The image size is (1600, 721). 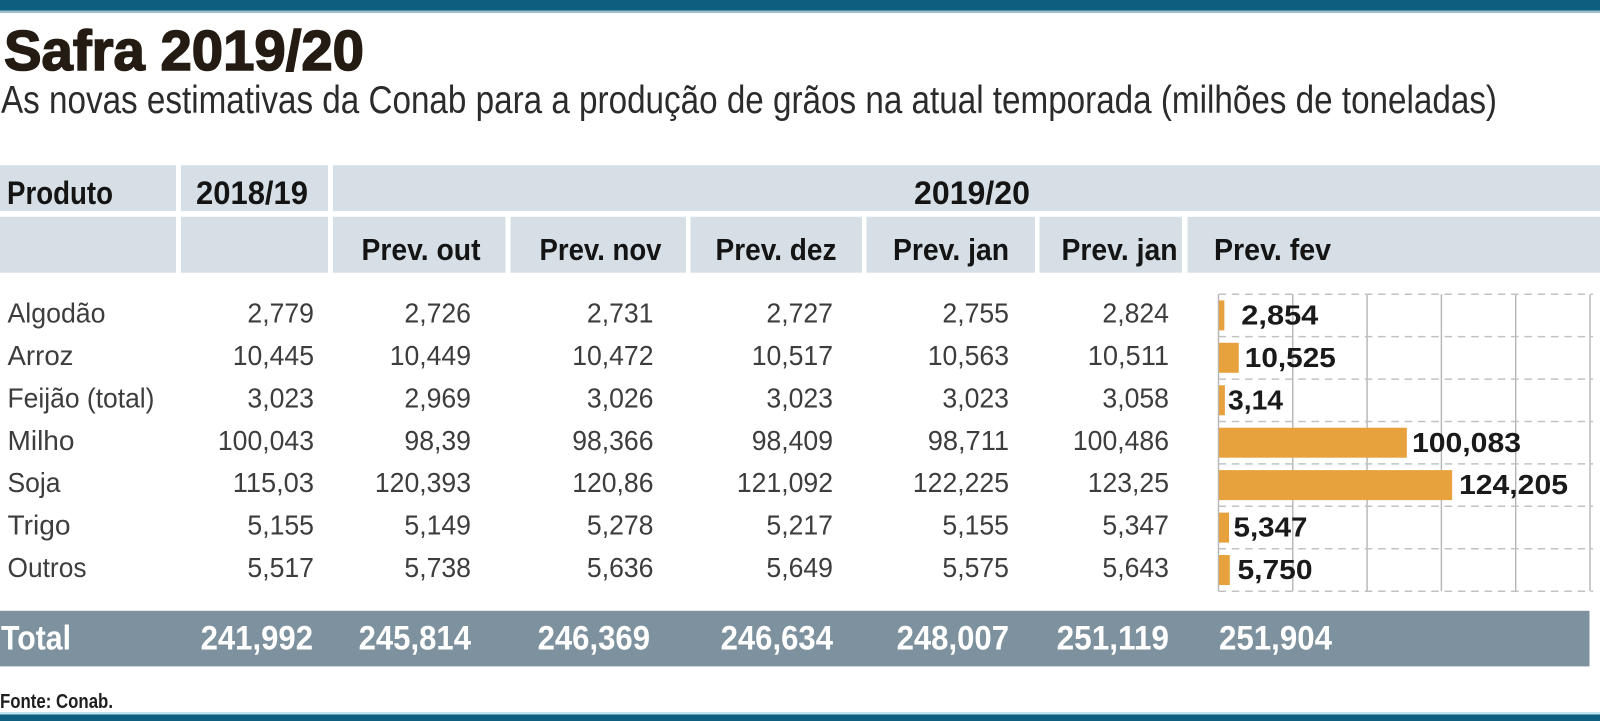 I want to click on svg-text: 5,278, so click(x=620, y=525).